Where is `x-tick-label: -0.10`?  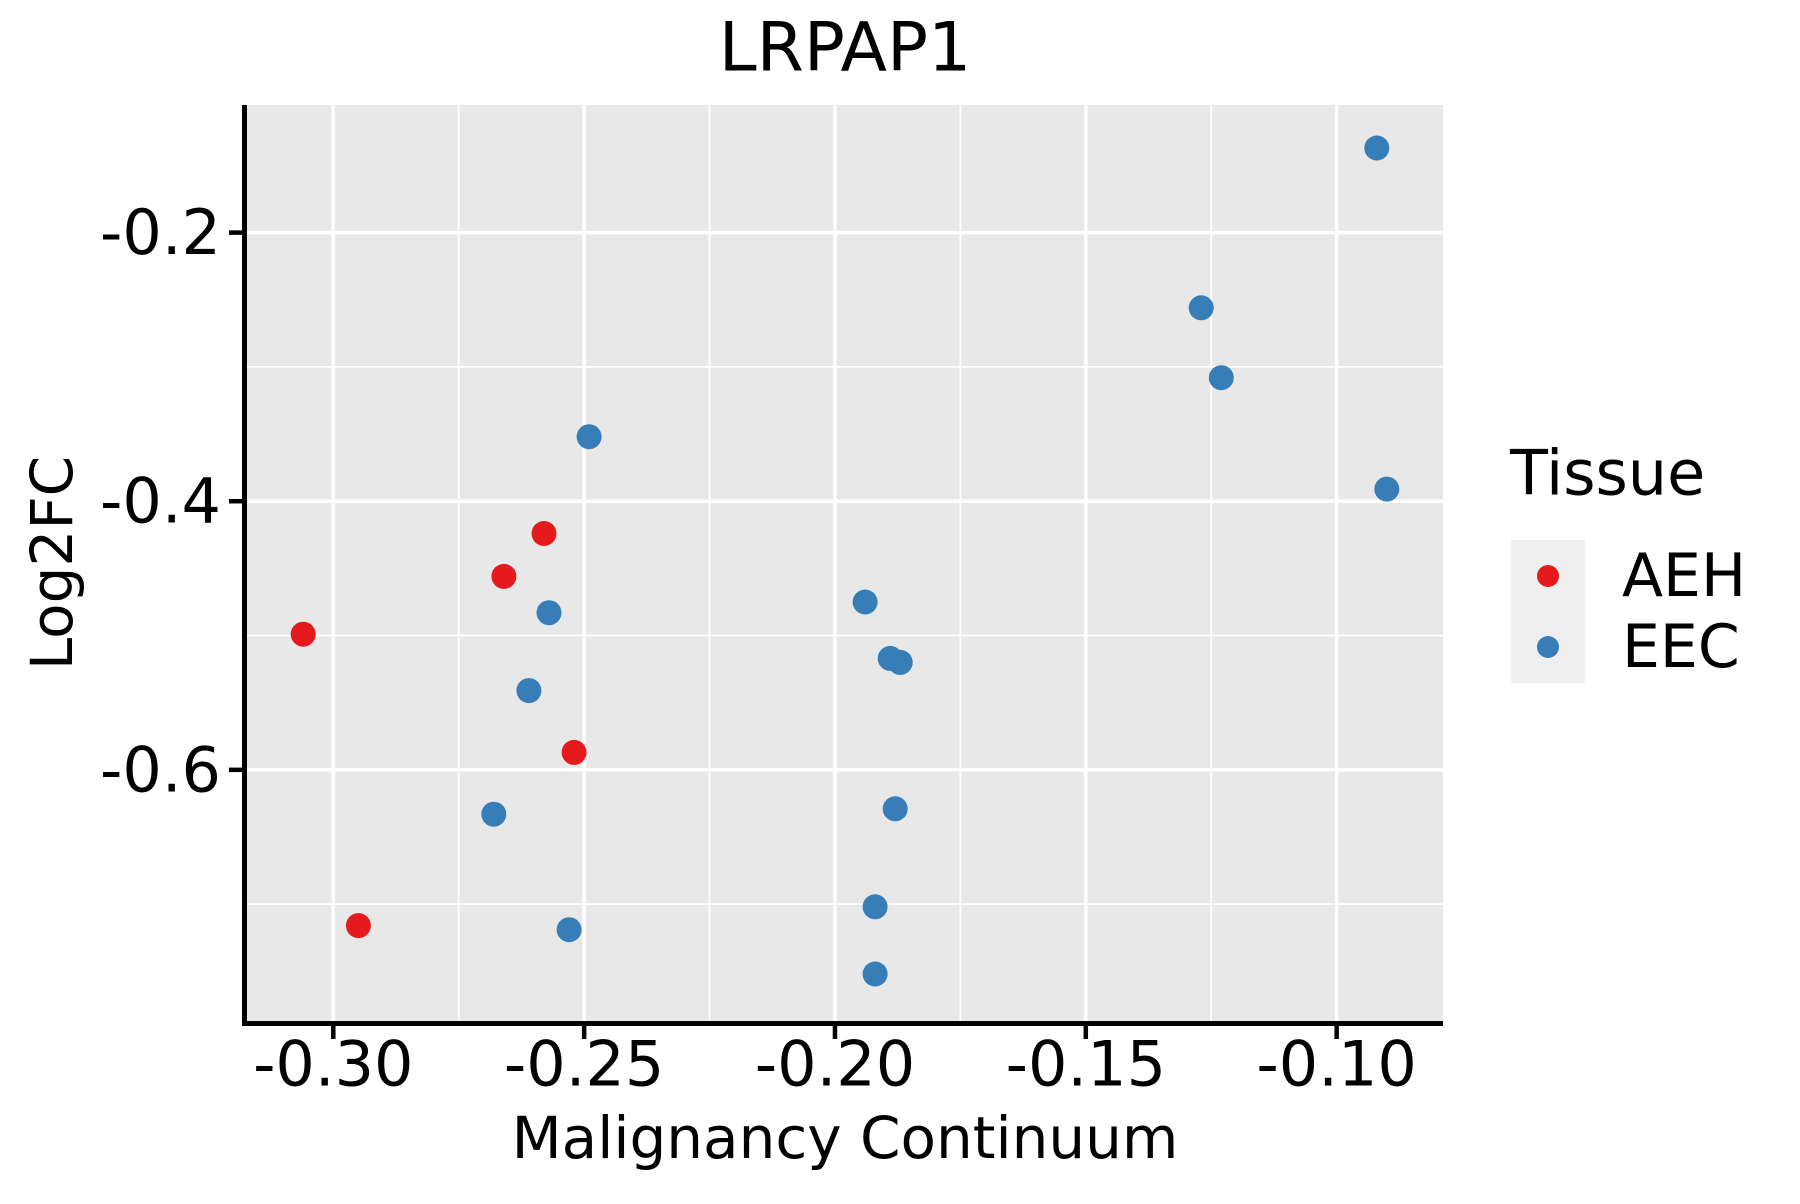
x-tick-label: -0.10 is located at coordinates (1336, 1064).